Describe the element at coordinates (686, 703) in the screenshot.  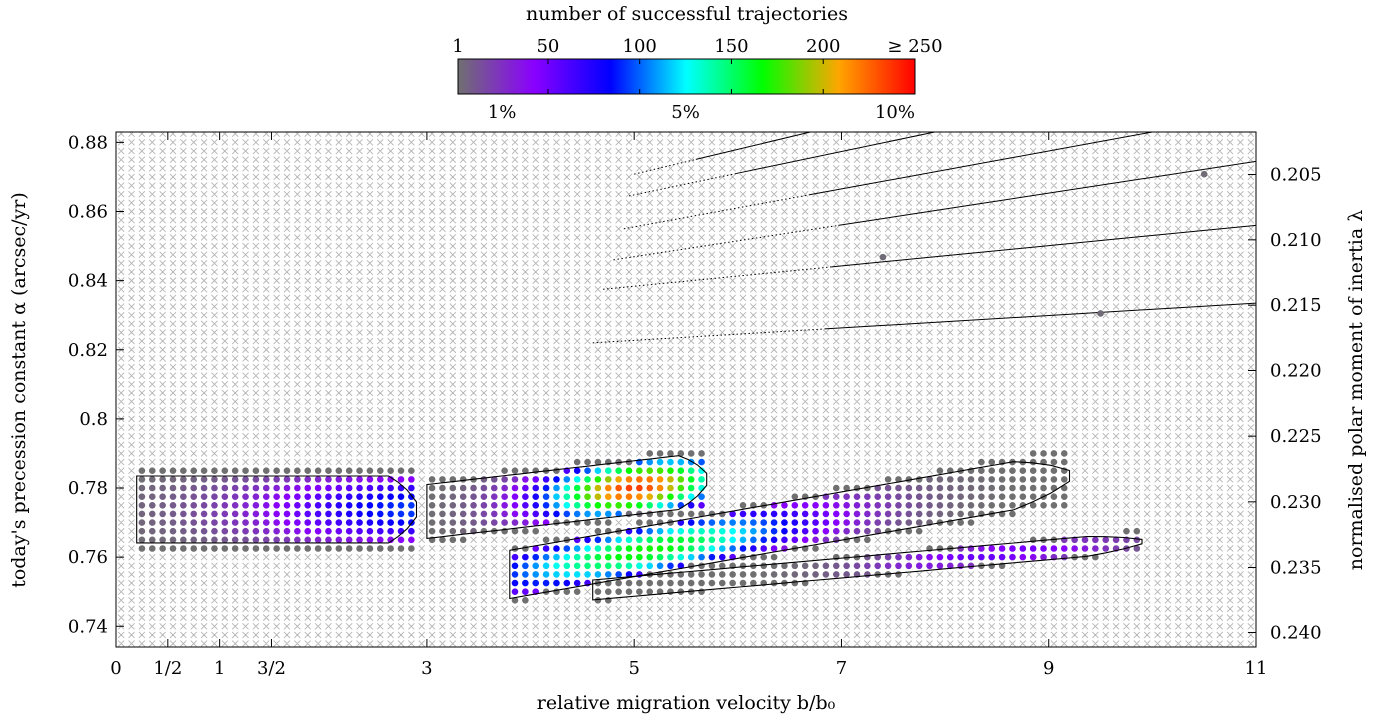
I see `x-axis-title: relative migration velocity b/b₀` at that location.